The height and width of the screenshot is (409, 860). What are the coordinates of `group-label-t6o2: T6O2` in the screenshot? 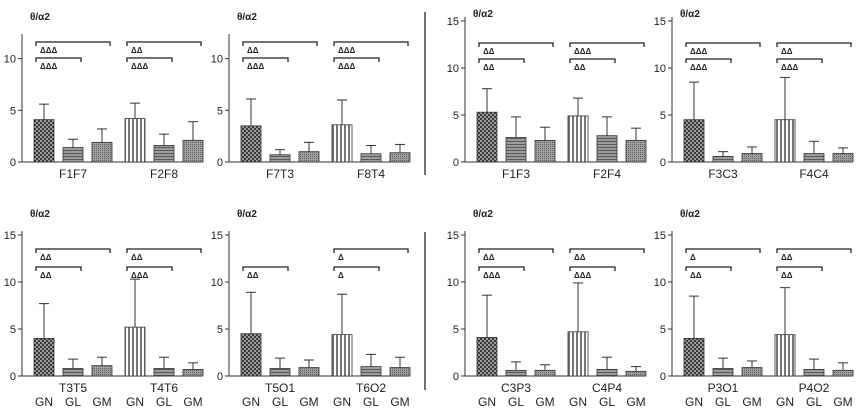 It's located at (371, 388).